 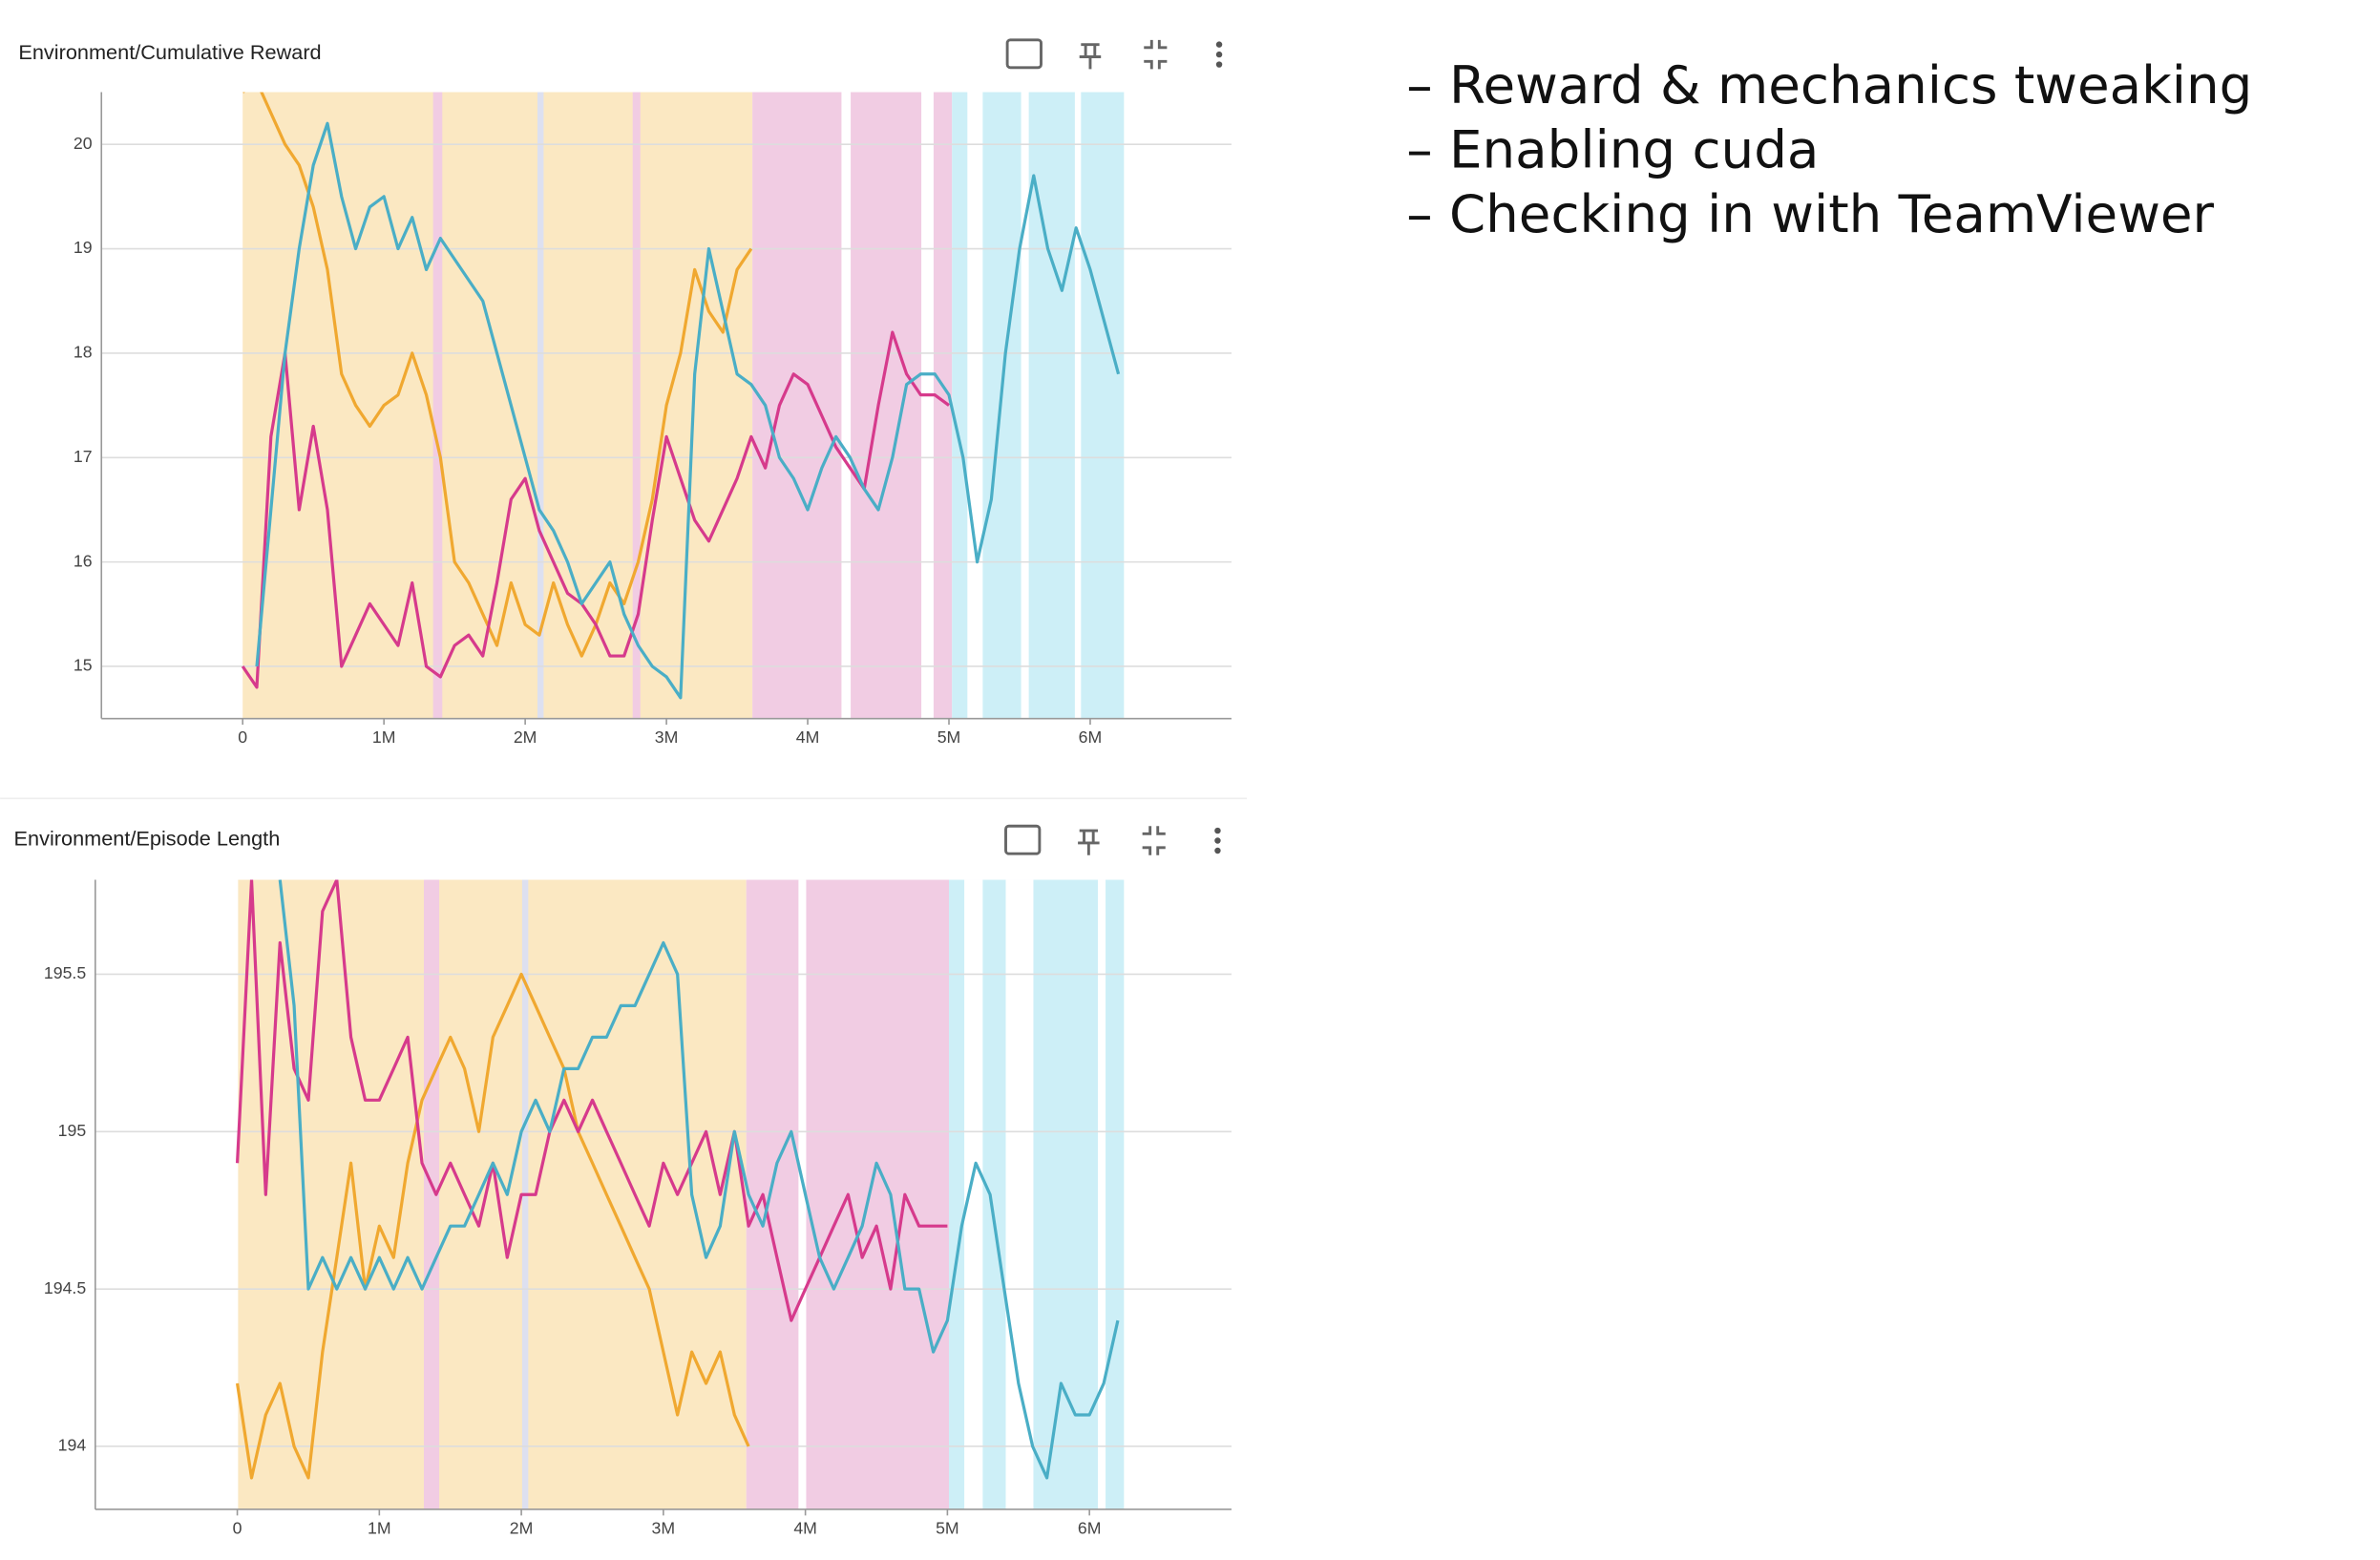 I want to click on note: – Enabling cuda, so click(x=1612, y=148).